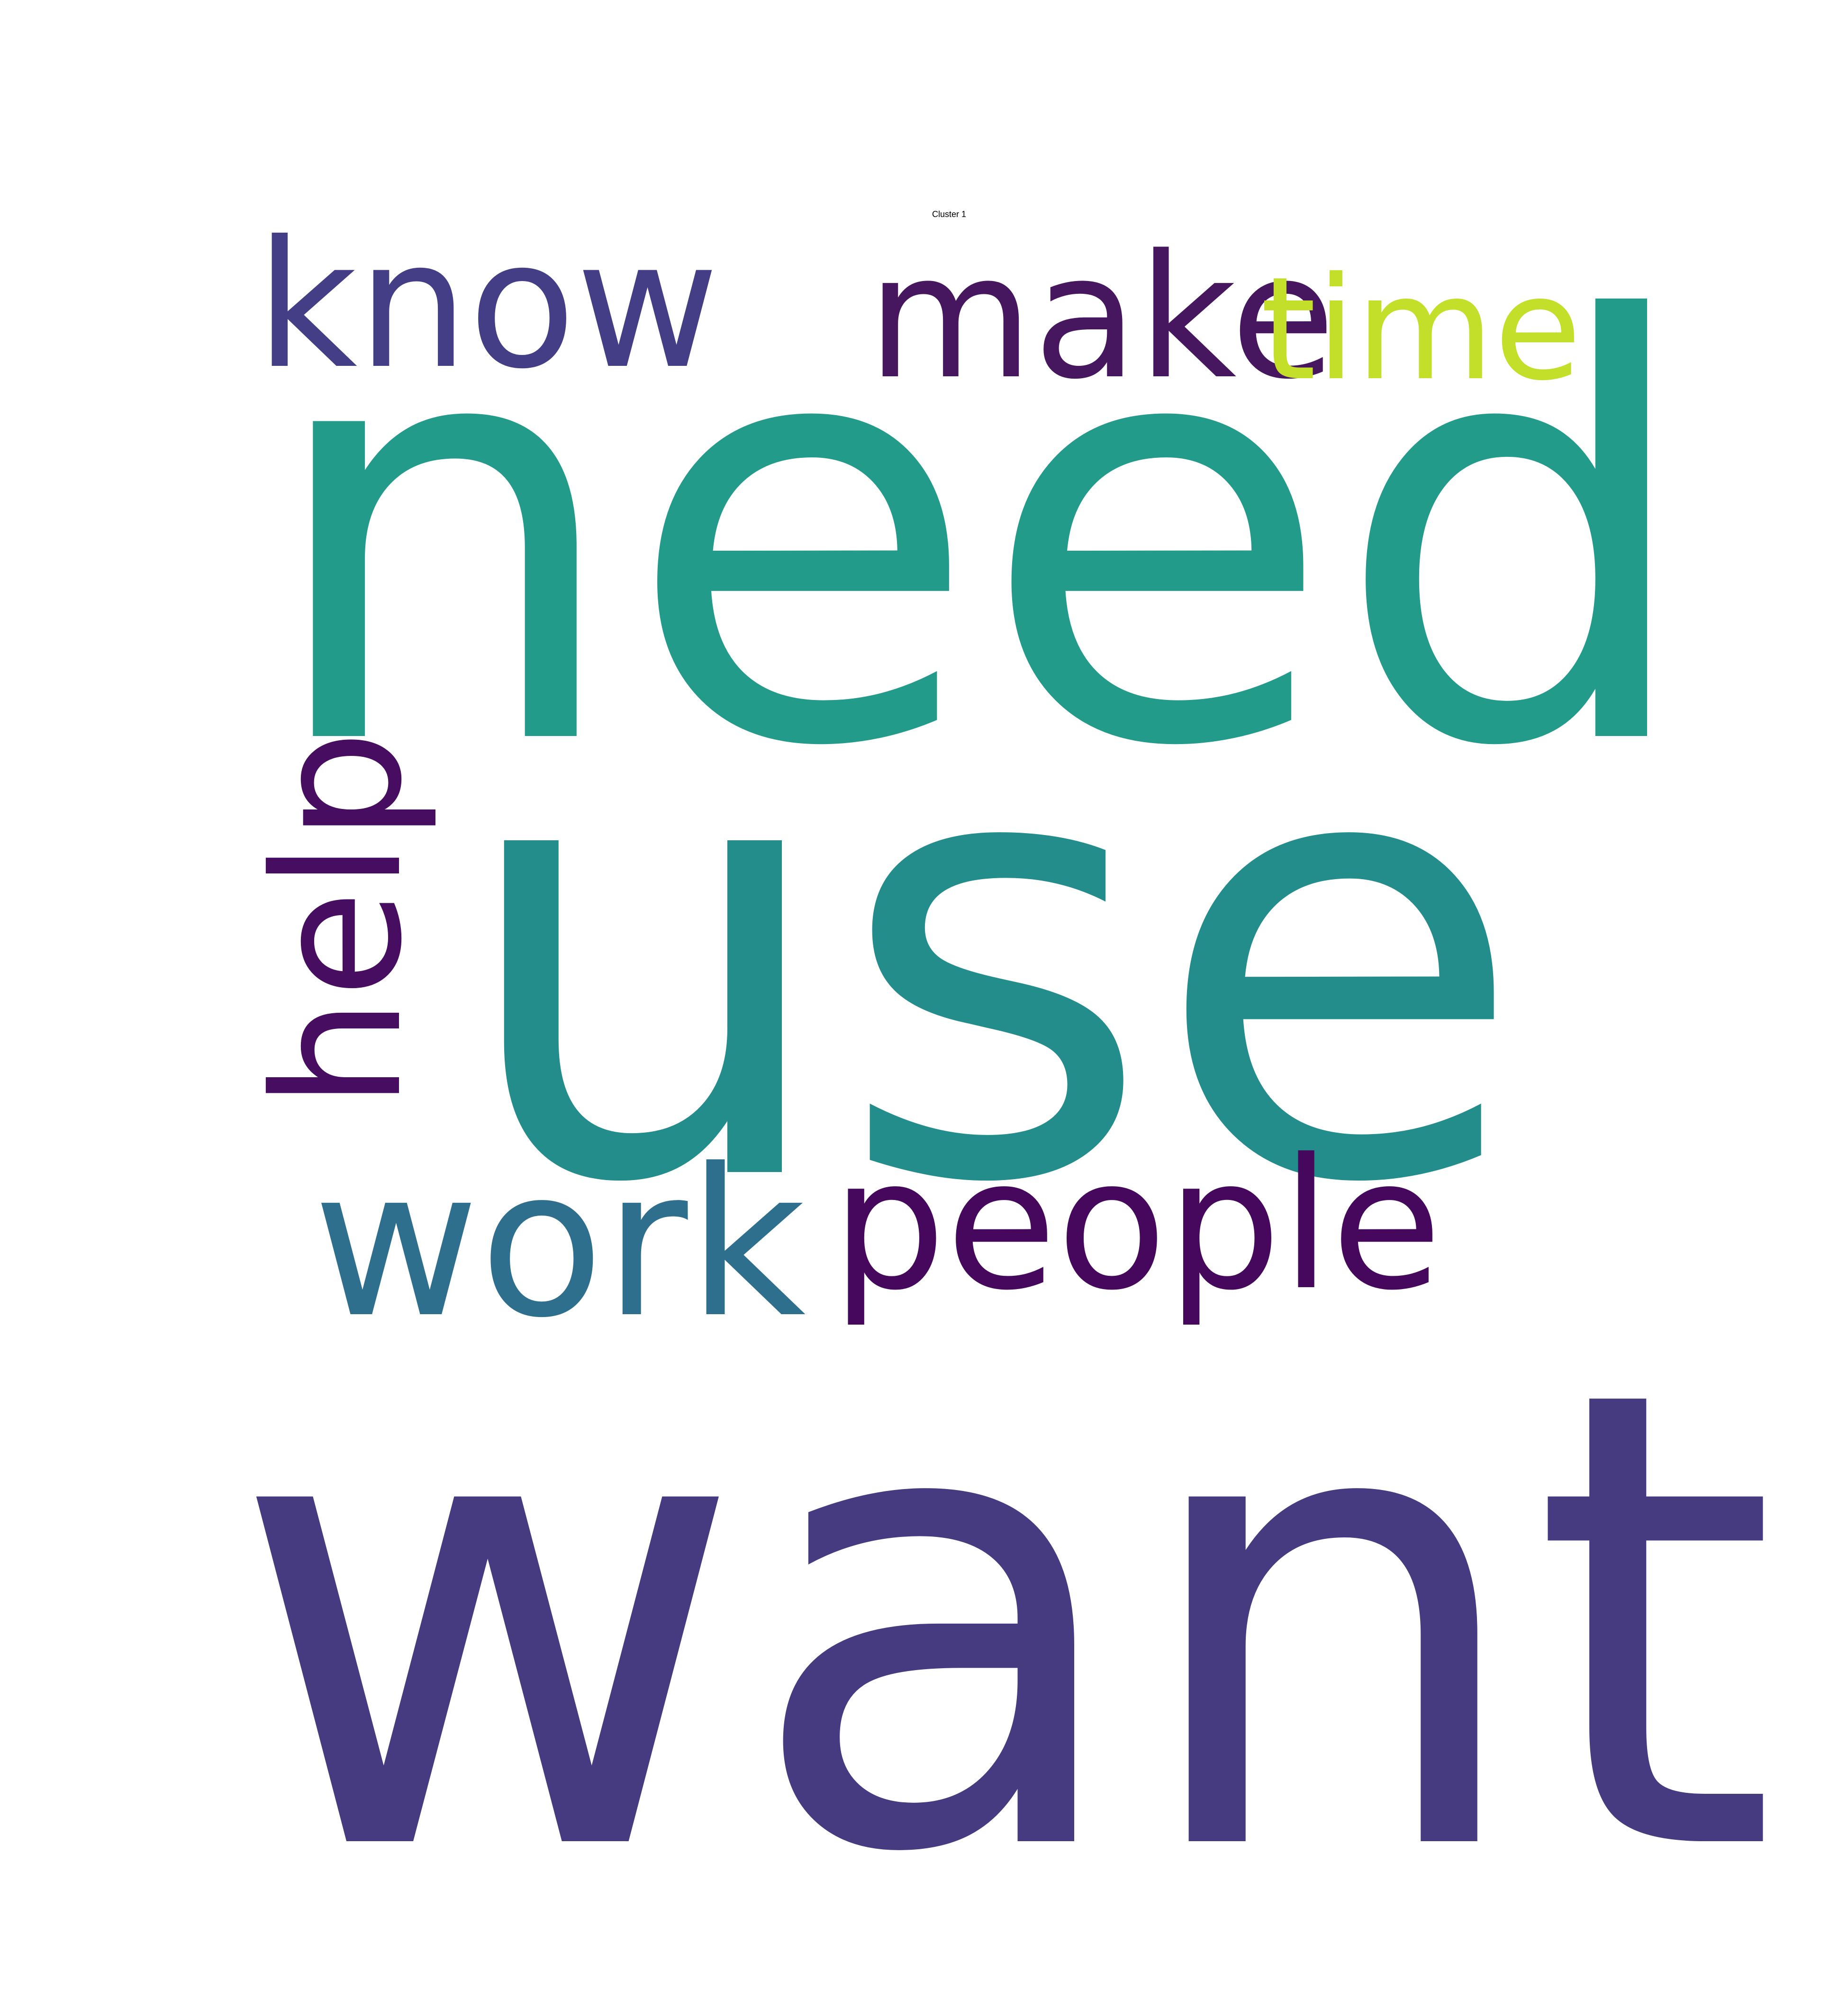 This screenshot has height=1990, width=1848. Describe the element at coordinates (1101, 317) in the screenshot. I see `word-make: make` at that location.